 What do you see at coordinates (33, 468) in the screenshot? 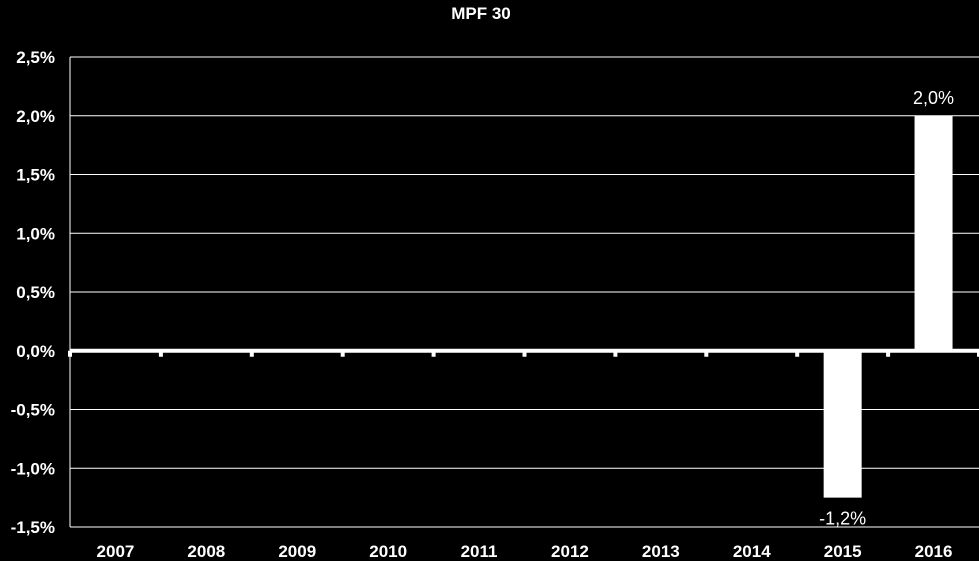
I see `y-tick-label: -1,0%` at bounding box center [33, 468].